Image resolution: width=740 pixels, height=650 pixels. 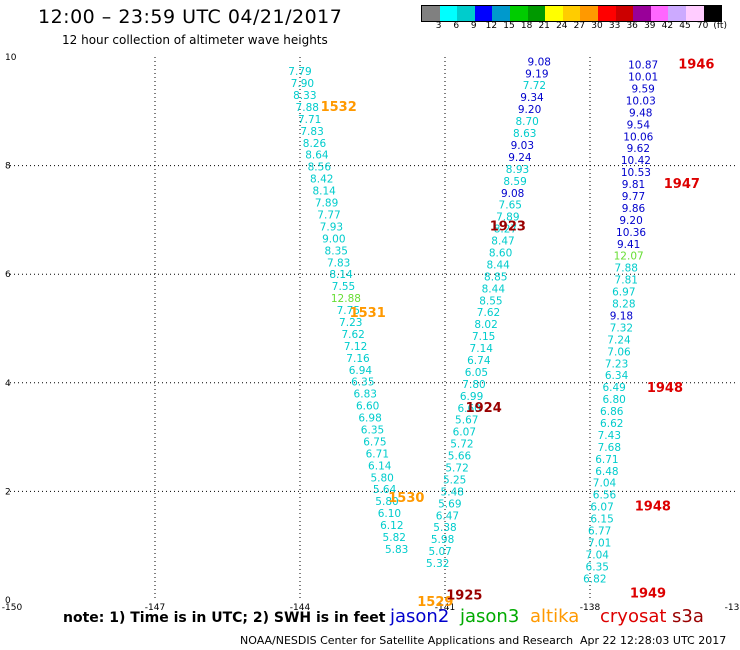 What do you see at coordinates (495, 277) in the screenshot?
I see `swh-value: 8.85` at bounding box center [495, 277].